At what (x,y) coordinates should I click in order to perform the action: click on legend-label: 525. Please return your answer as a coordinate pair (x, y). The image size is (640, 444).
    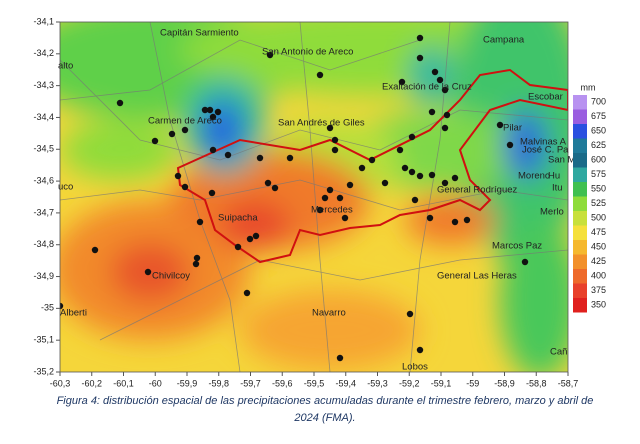
    Looking at the image, I should click on (598, 203).